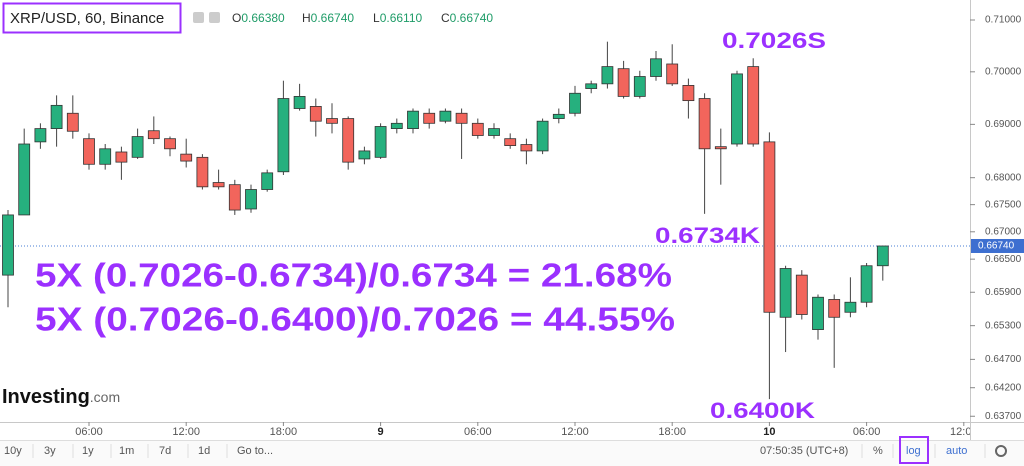 This screenshot has width=1024, height=466. I want to click on symbol-box, so click(92, 18).